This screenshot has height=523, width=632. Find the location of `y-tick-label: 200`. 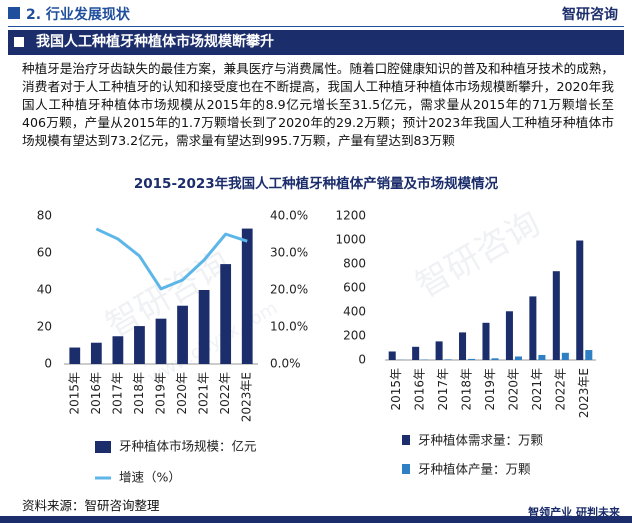

y-tick-label: 200 is located at coordinates (354, 336).